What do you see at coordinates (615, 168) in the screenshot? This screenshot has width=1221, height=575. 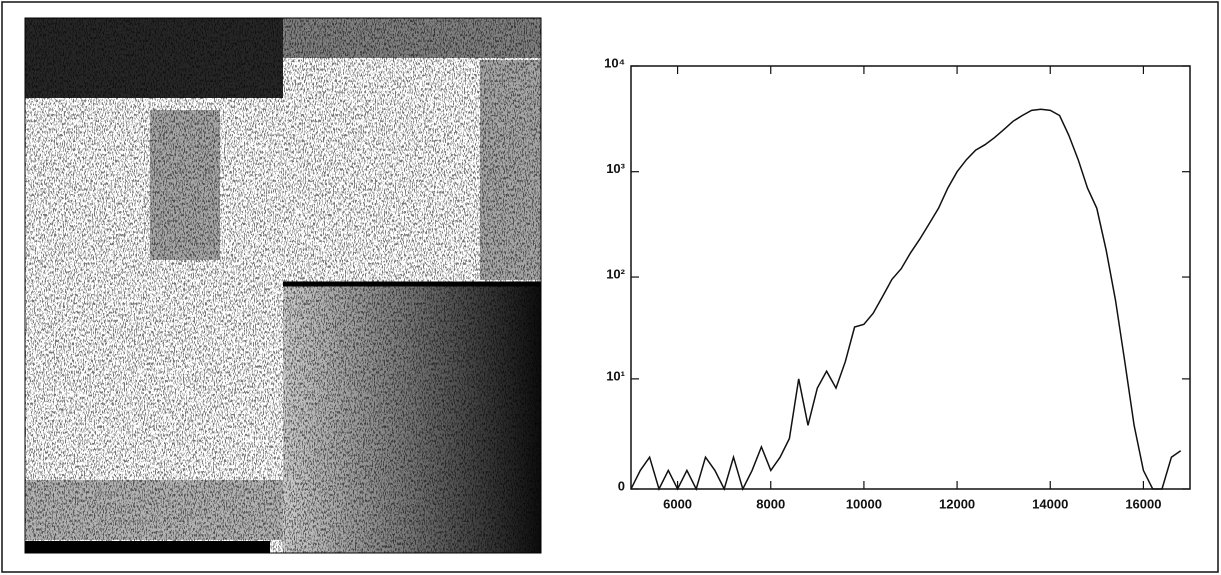 I see `y-tick-label: 10³` at bounding box center [615, 168].